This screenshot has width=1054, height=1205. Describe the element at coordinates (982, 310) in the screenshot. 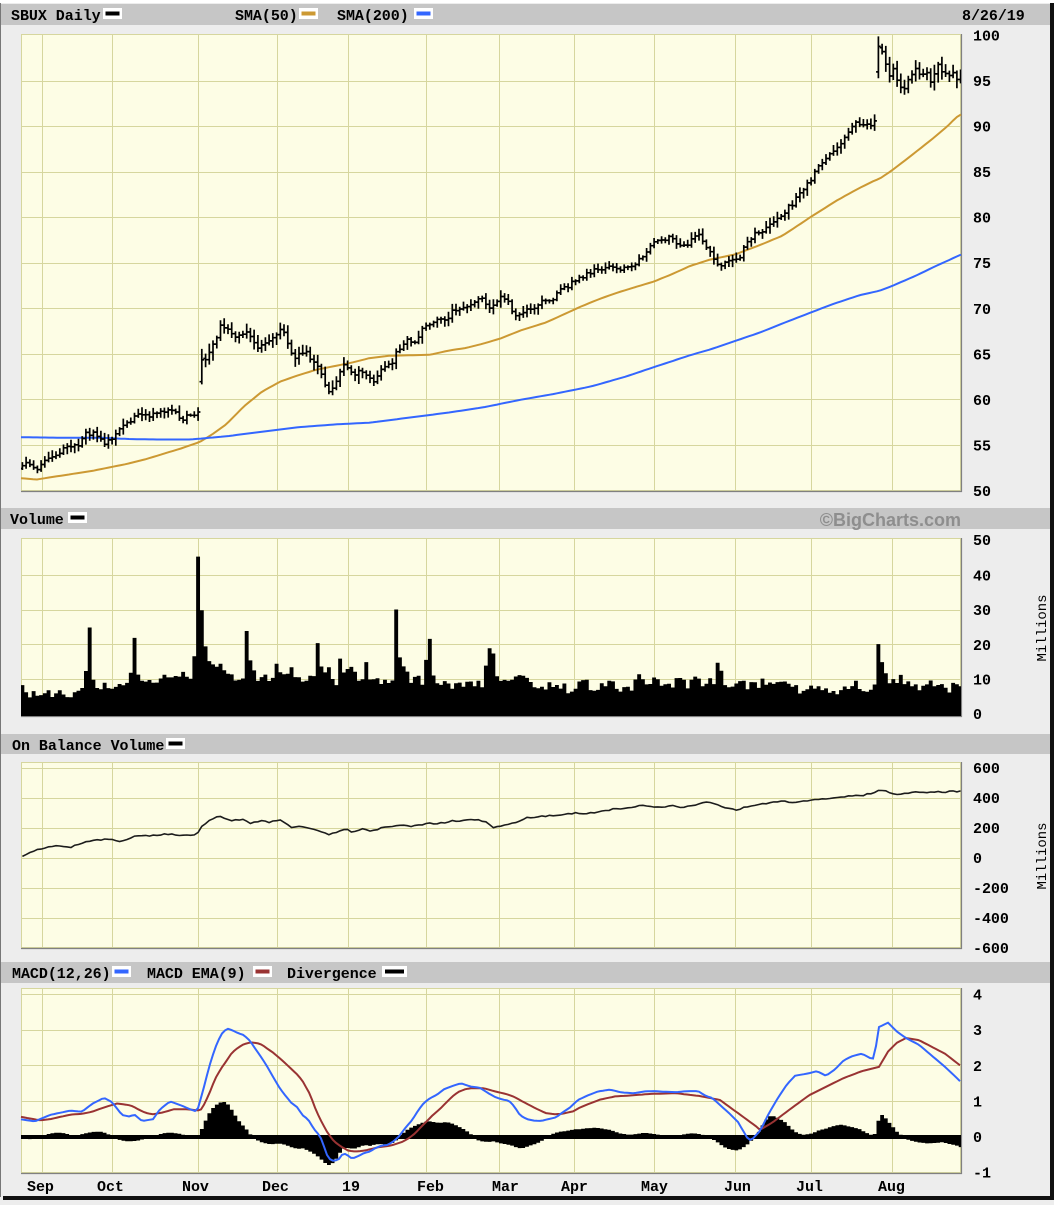

I see `svg-text: 70` at that location.